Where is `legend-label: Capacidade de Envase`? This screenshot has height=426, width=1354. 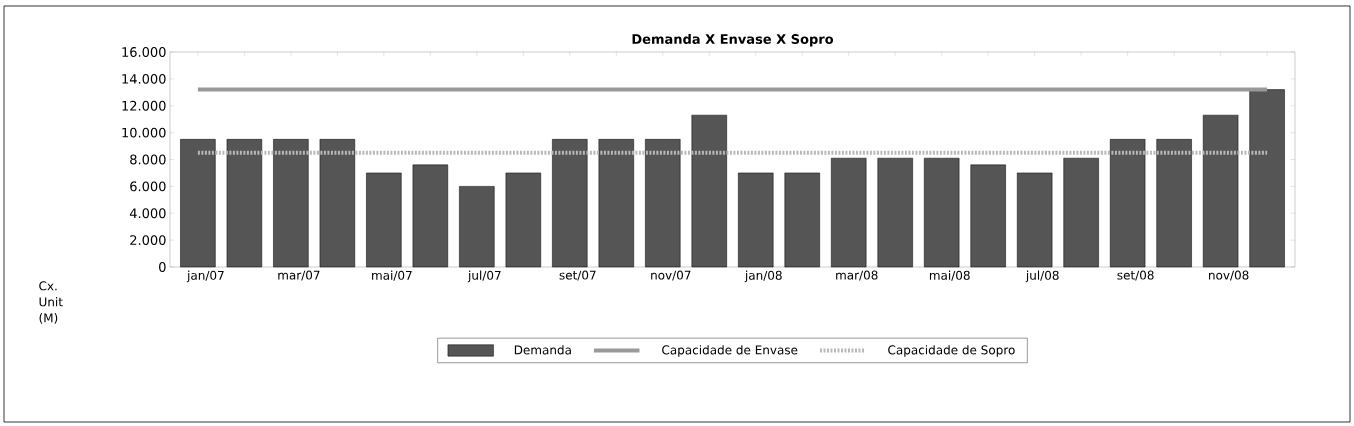
legend-label: Capacidade de Envase is located at coordinates (730, 351).